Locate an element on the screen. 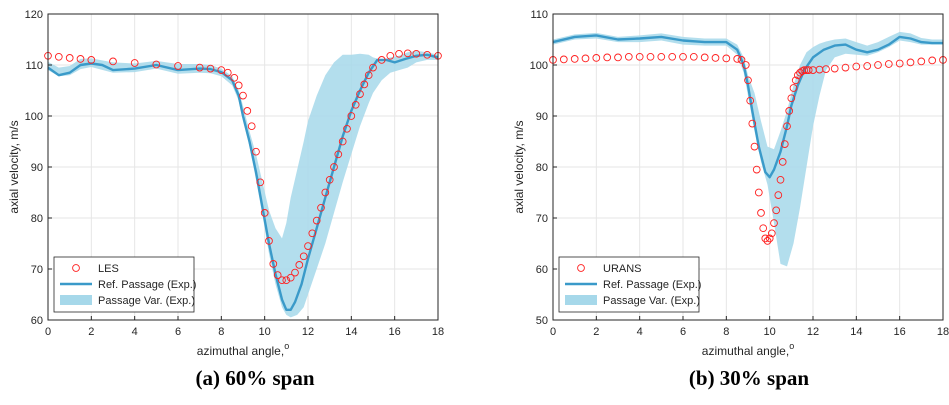  y-tick-label: 60 is located at coordinates (542, 270).